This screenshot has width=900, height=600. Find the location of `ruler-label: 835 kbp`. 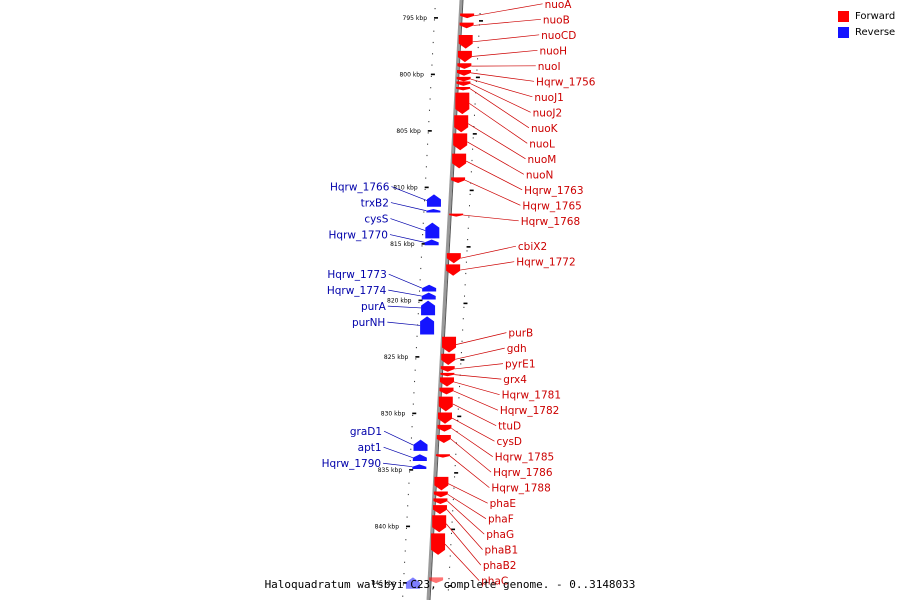

ruler-label: 835 kbp is located at coordinates (390, 470).